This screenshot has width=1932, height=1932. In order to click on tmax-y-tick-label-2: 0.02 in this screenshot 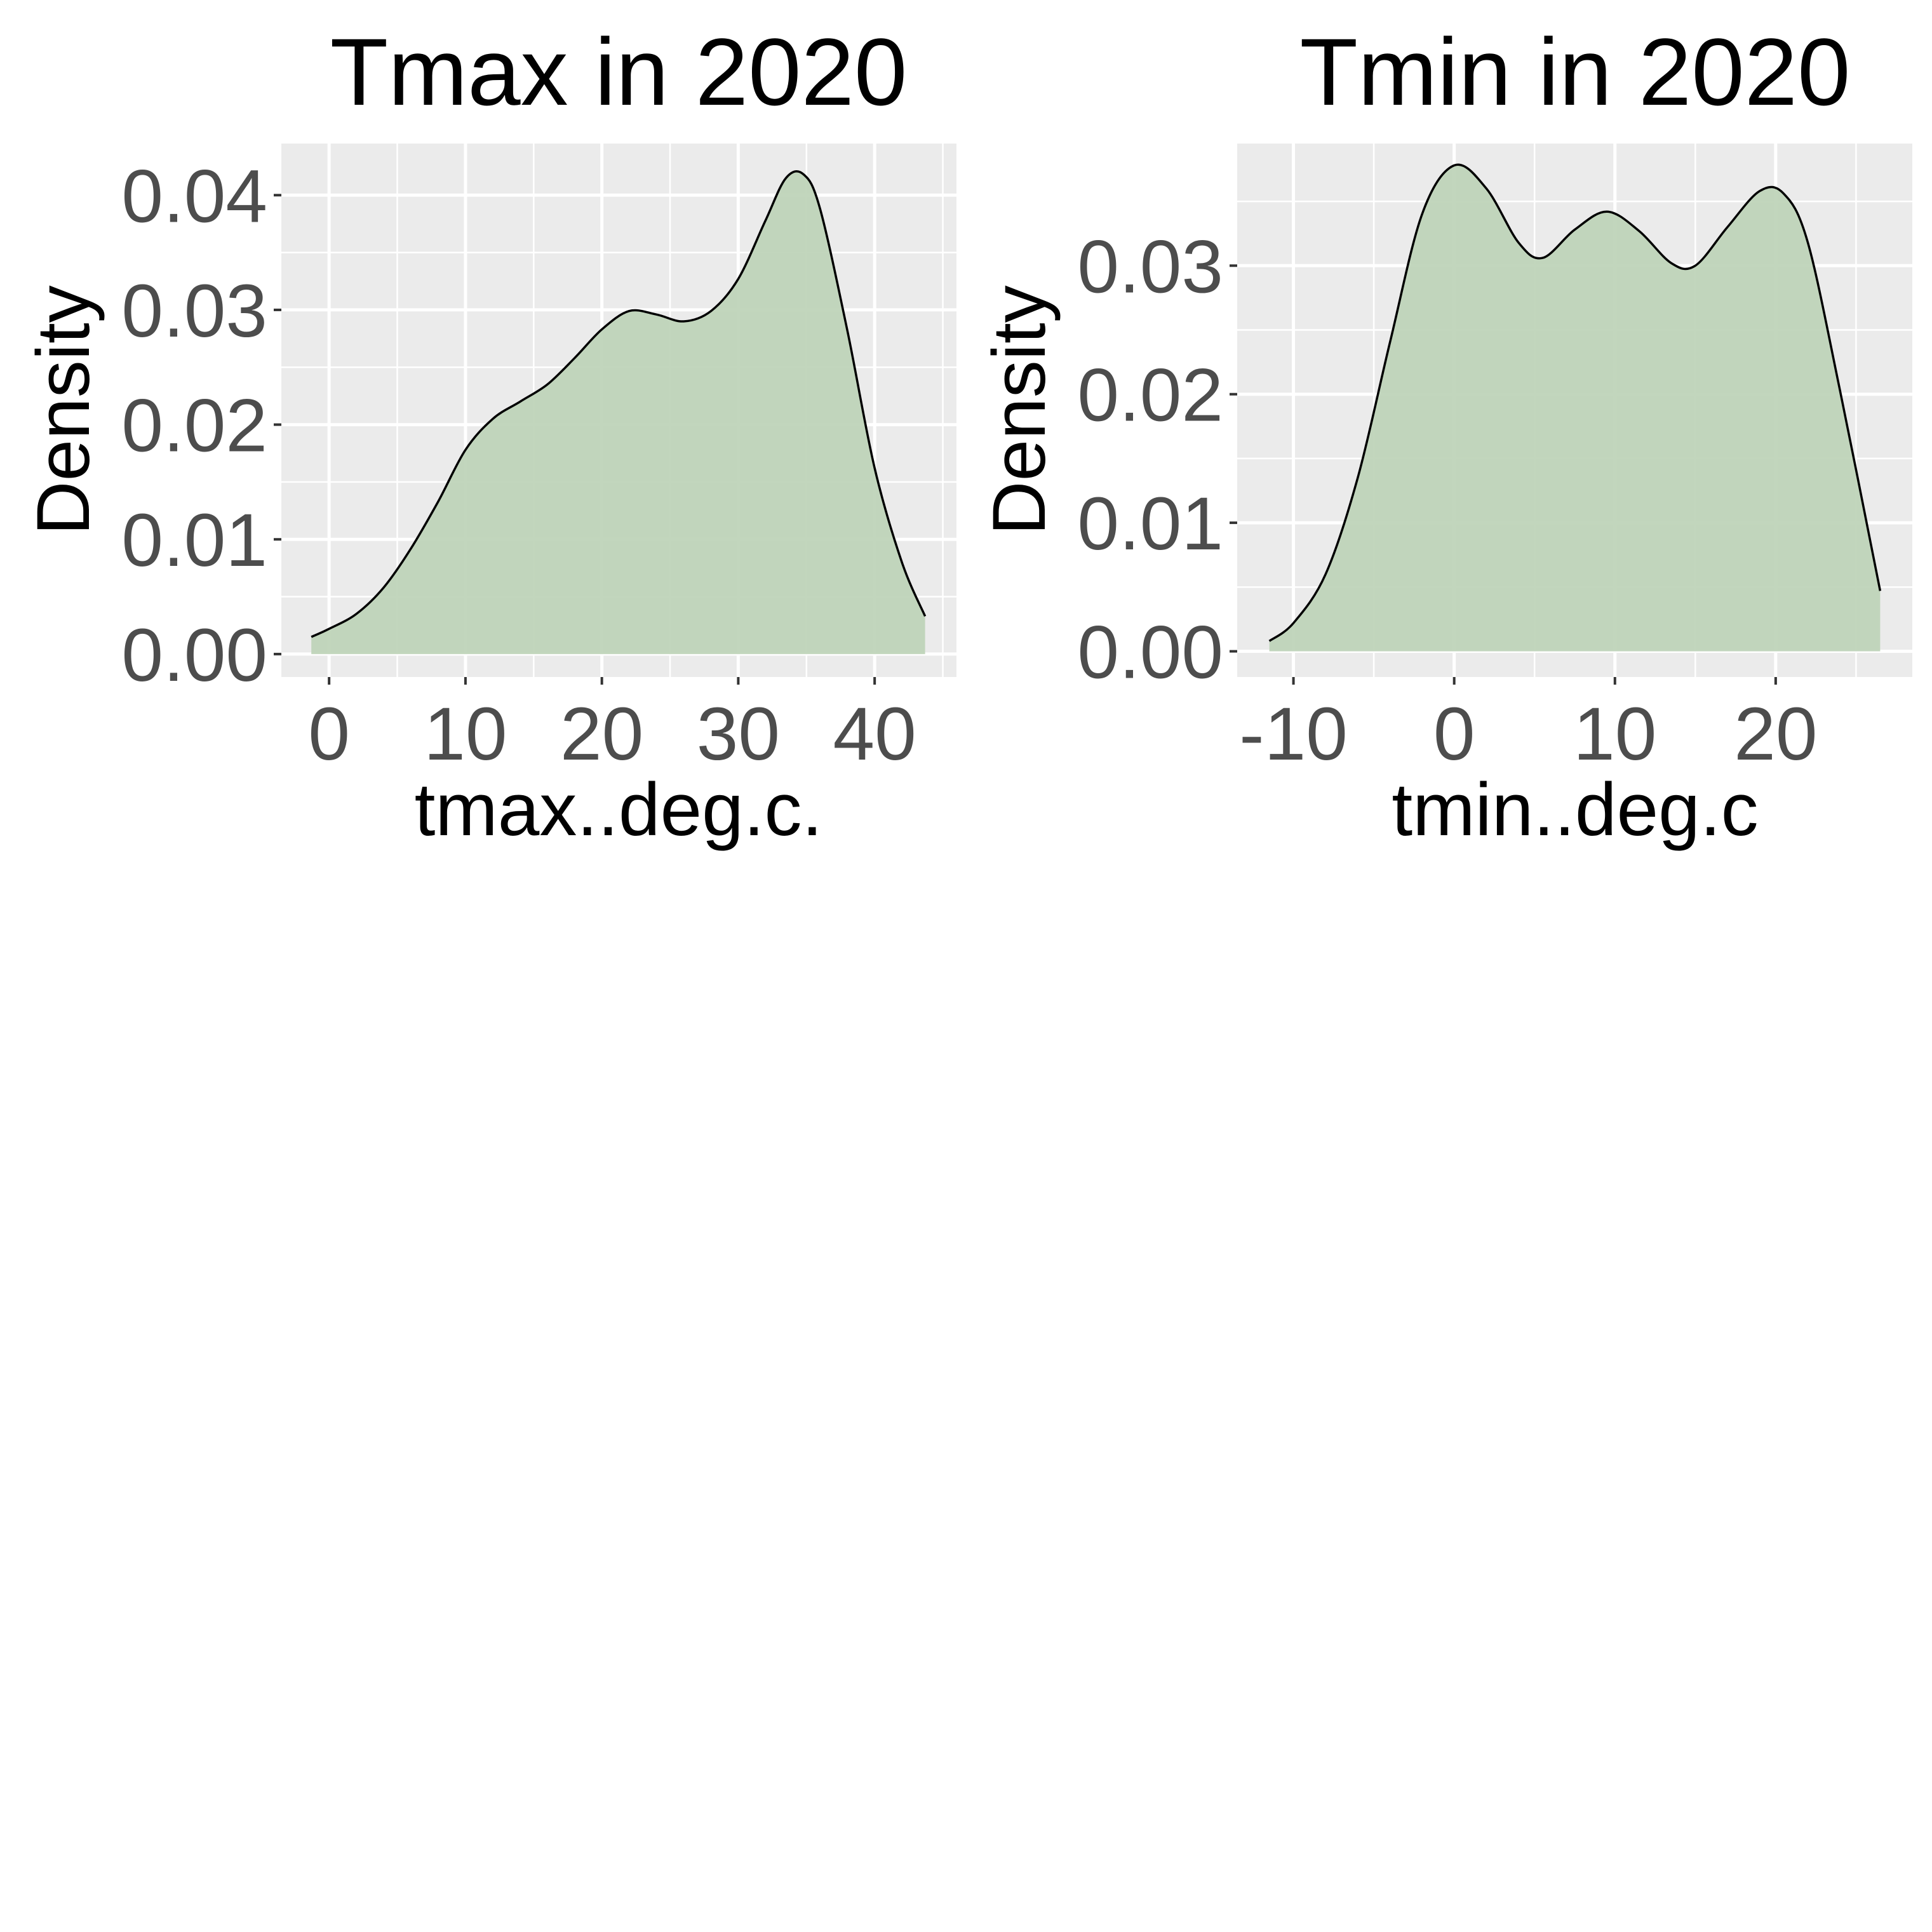, I will do `click(194, 426)`.